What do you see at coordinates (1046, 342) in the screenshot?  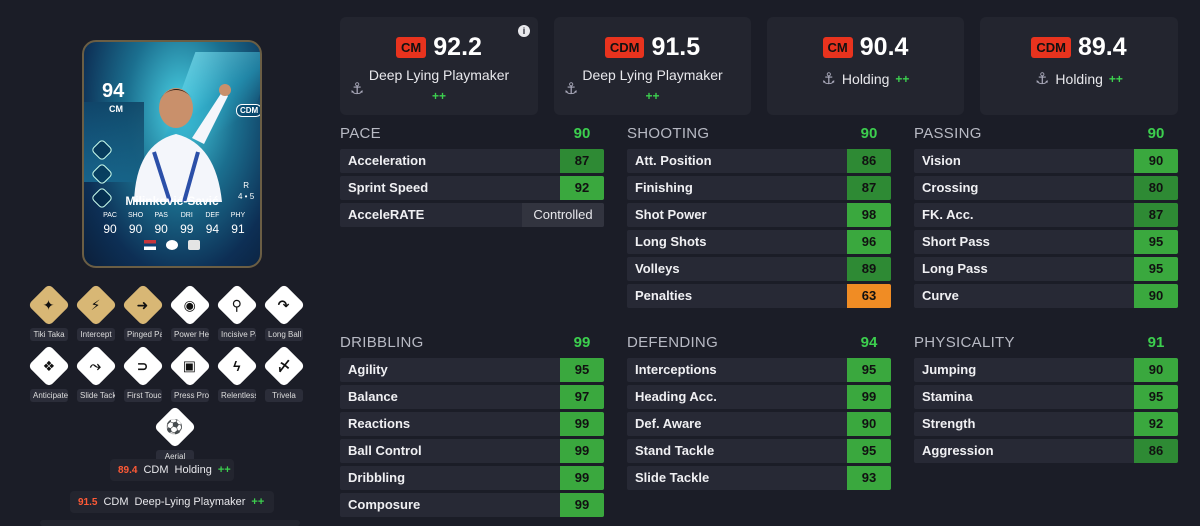 I see `stat-group-header: PHYSICALITY 91` at bounding box center [1046, 342].